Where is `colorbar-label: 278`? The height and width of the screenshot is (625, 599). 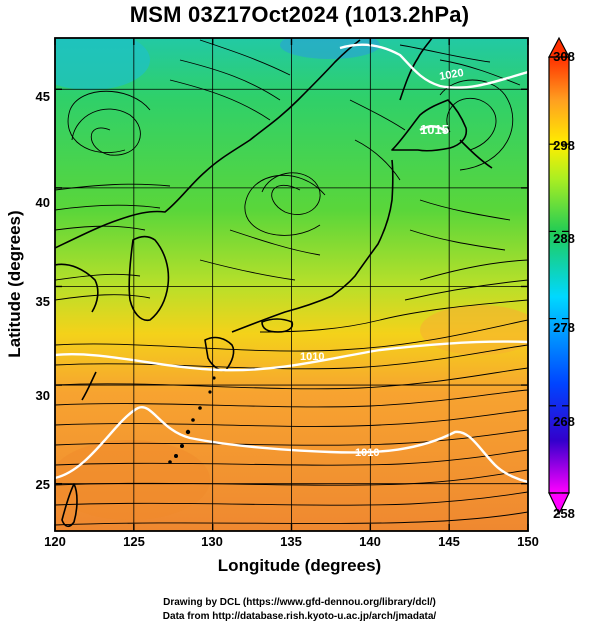 colorbar-label: 278 is located at coordinates (564, 327).